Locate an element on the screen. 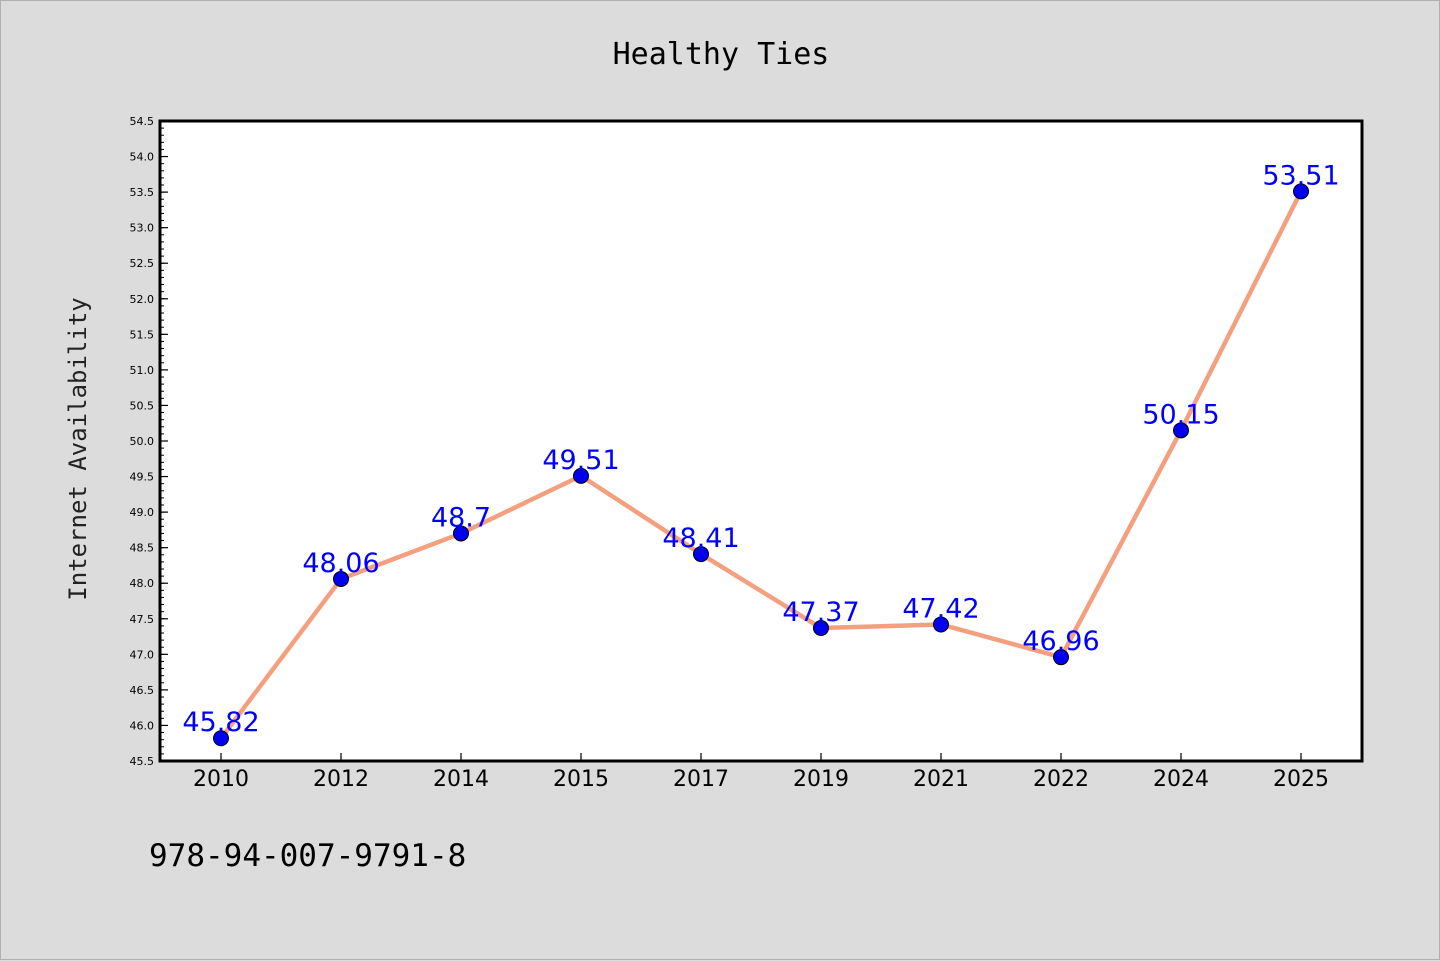 This screenshot has height=961, width=1440. data-label: 46.96 is located at coordinates (1060, 641).